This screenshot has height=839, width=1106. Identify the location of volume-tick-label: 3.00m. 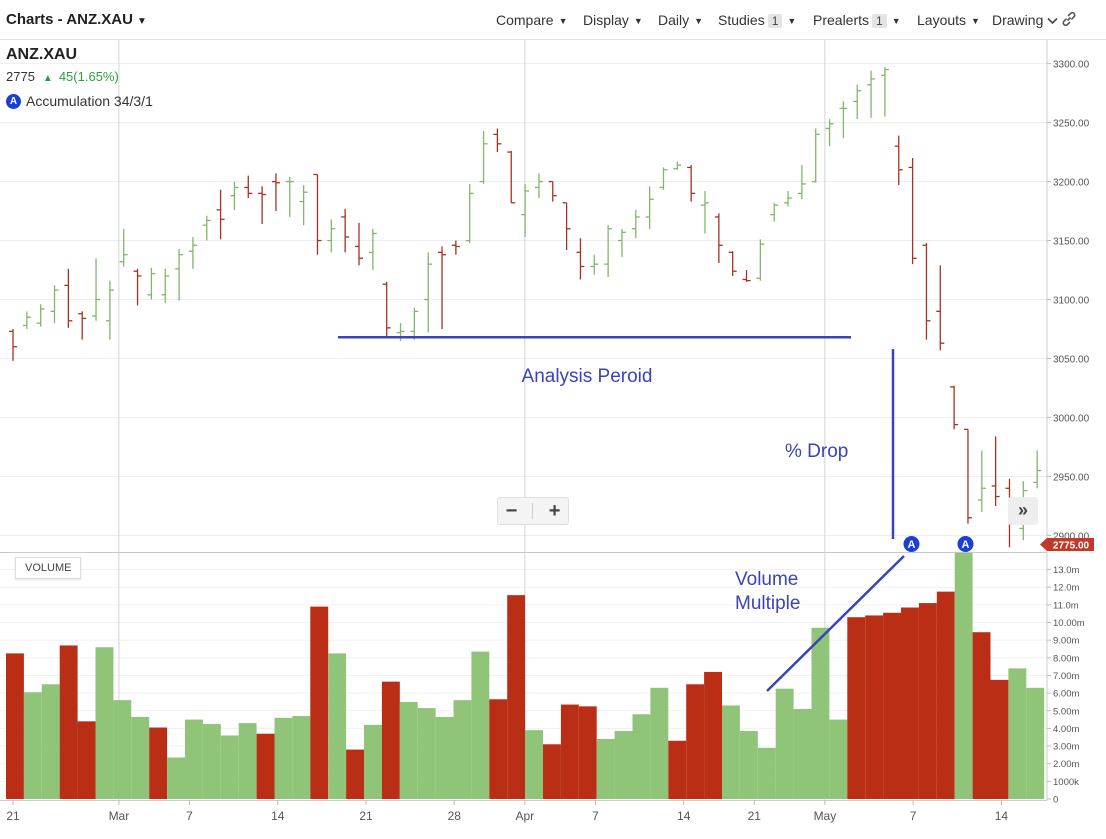
(1066, 747).